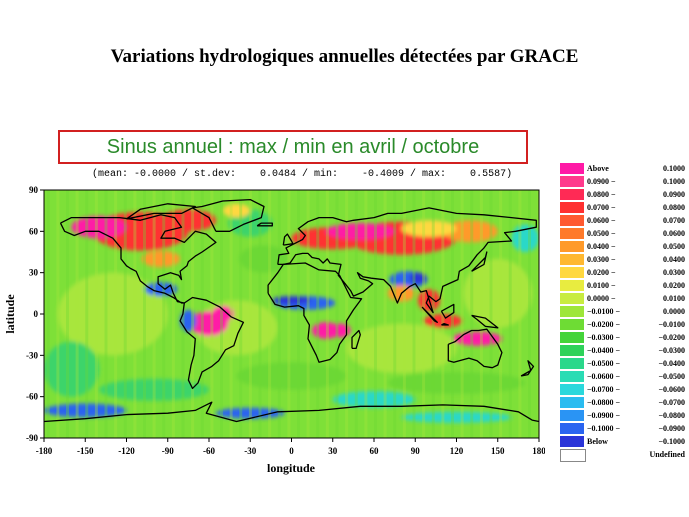 The height and width of the screenshot is (517, 689). What do you see at coordinates (674, 285) in the screenshot?
I see `legend-upper-value: 0.0200` at bounding box center [674, 285].